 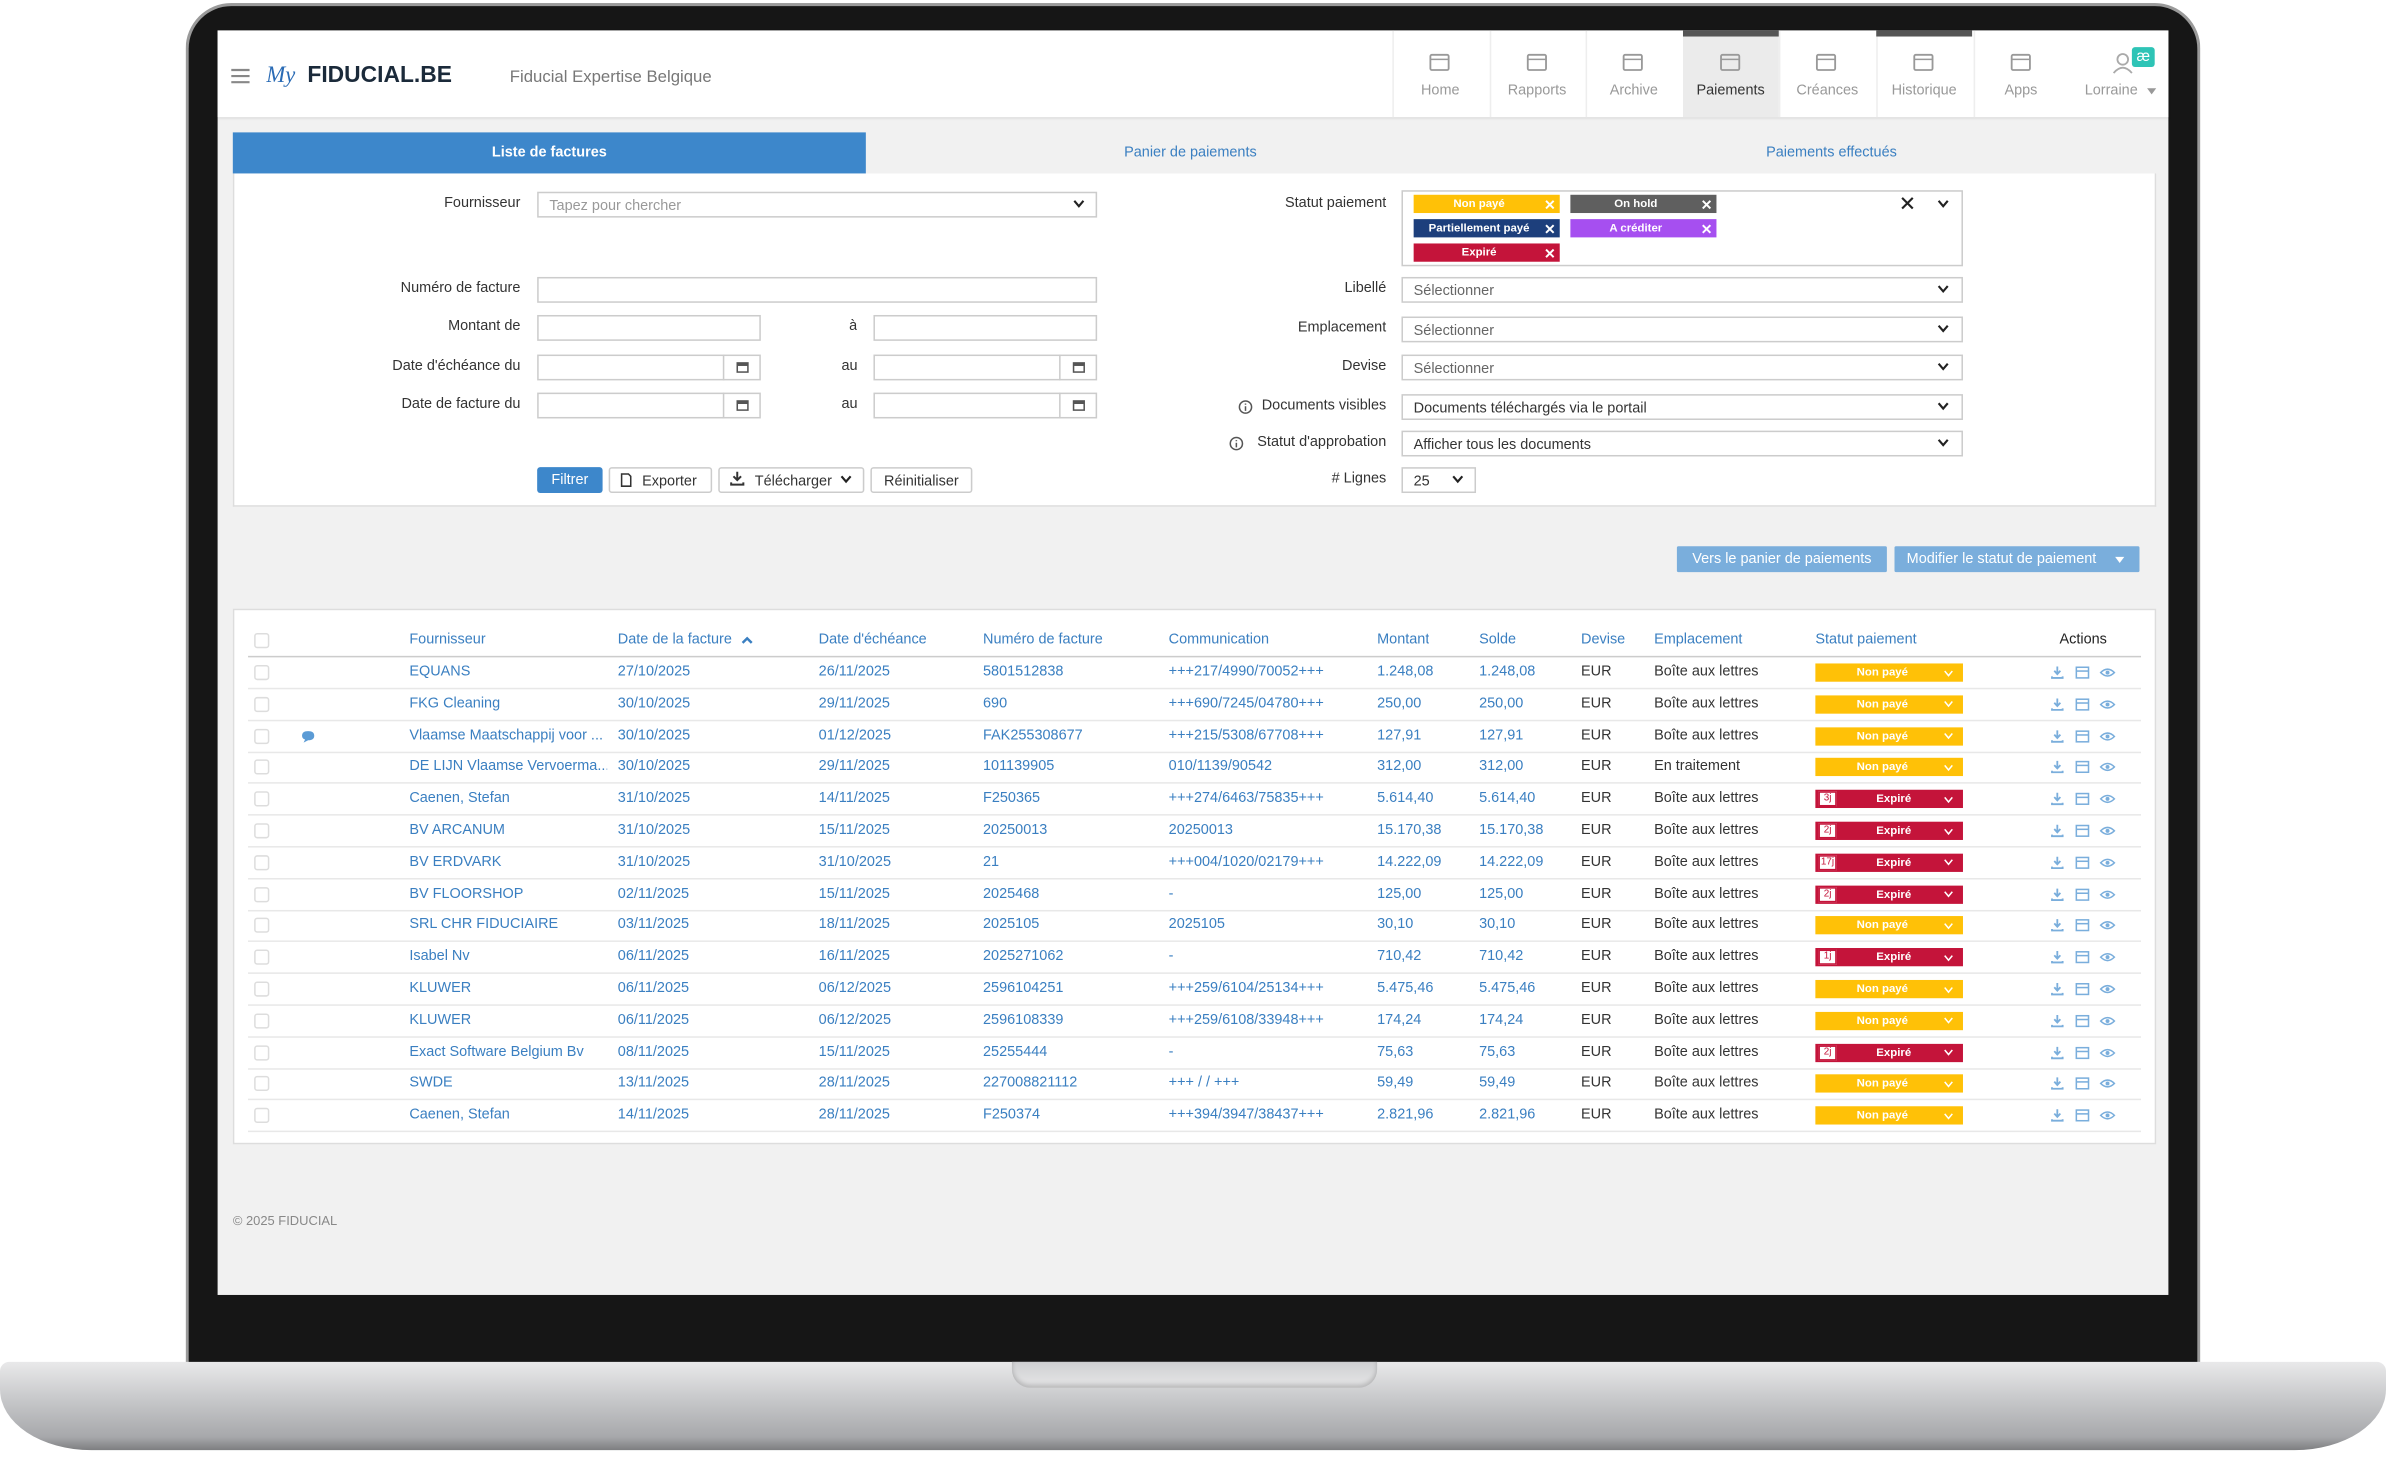 I want to click on table-cell: 15.170,38, so click(x=1511, y=830).